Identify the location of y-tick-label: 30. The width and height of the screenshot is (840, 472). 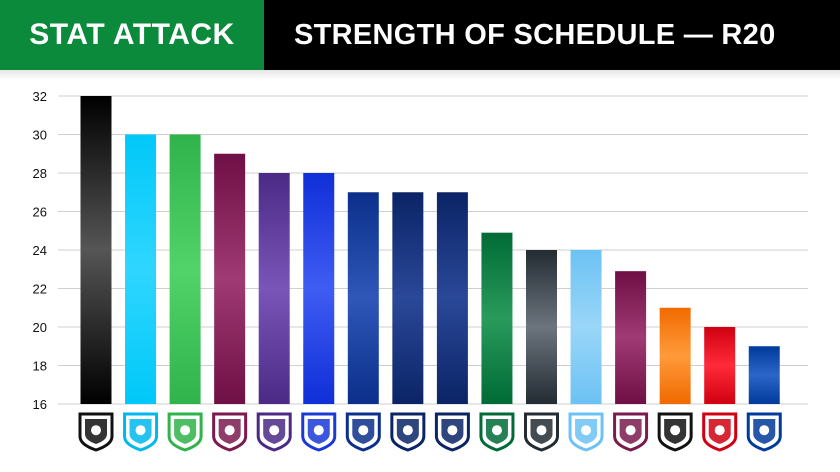
(40, 135).